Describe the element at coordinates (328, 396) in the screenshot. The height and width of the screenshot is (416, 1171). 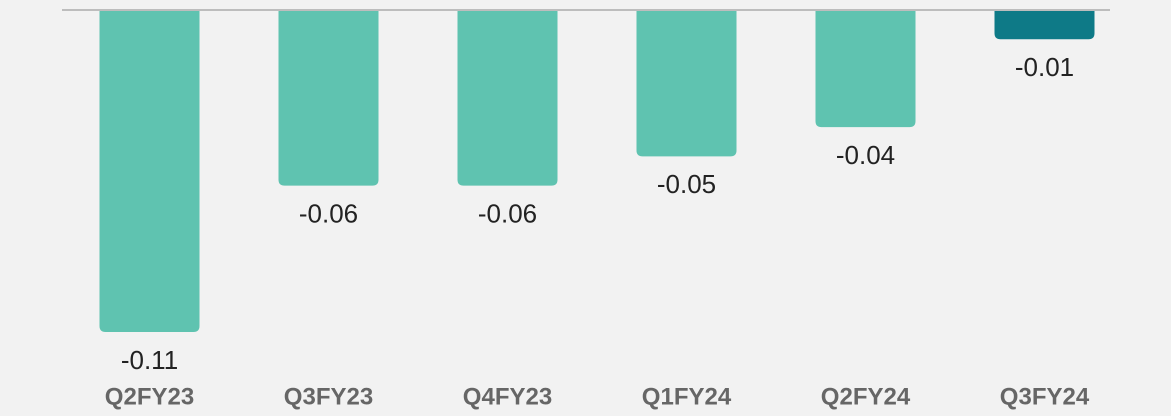
I see `x-tick-label: Q3FY23` at that location.